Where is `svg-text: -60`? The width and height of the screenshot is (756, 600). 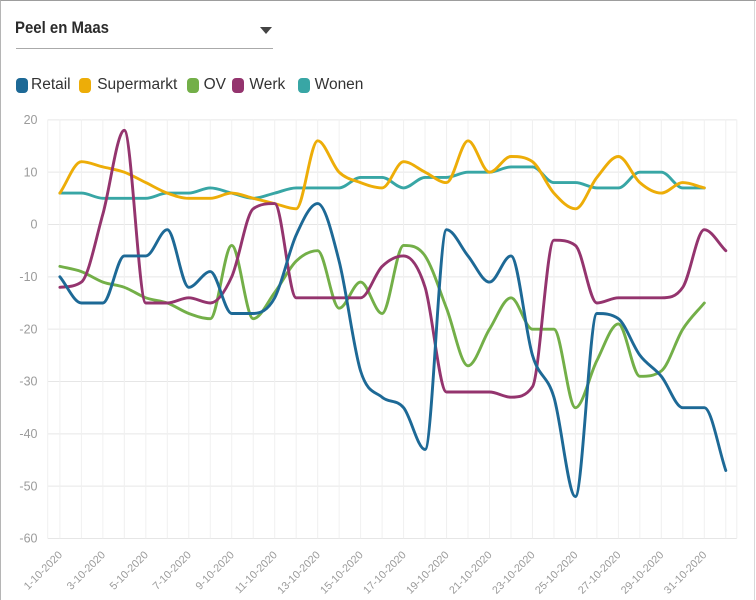
svg-text: -60 is located at coordinates (28, 539).